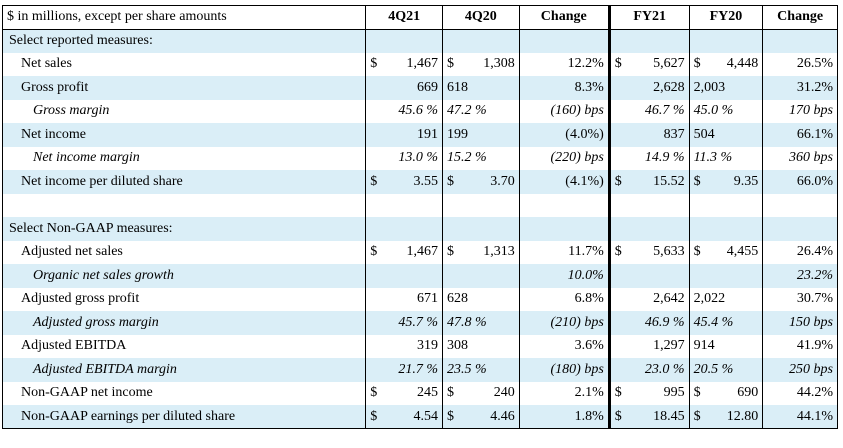  Describe the element at coordinates (404, 393) in the screenshot. I see `cell-col-0: $245` at that location.